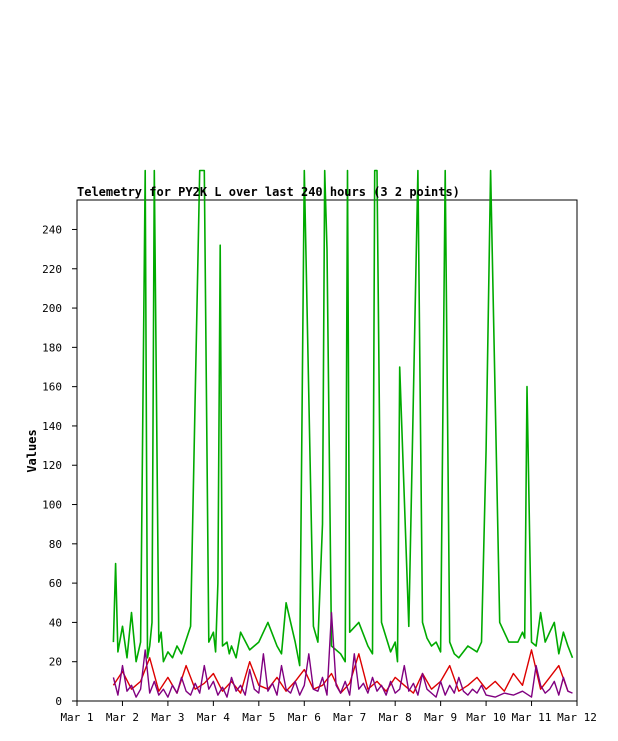 This screenshot has width=618, height=741. What do you see at coordinates (213, 717) in the screenshot?
I see `x-tick-label: Mar 4` at bounding box center [213, 717].